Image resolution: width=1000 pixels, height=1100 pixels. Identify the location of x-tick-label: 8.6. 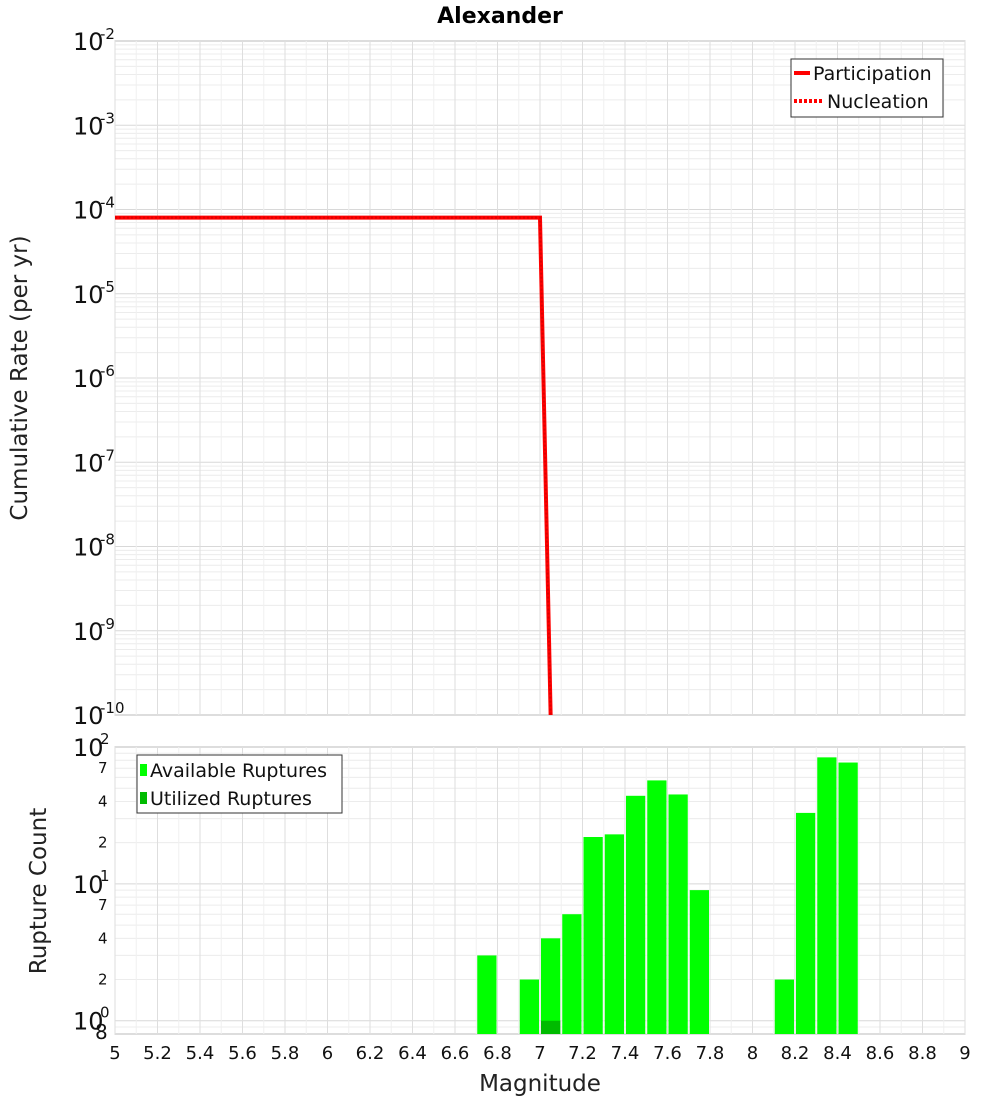
(880, 1053).